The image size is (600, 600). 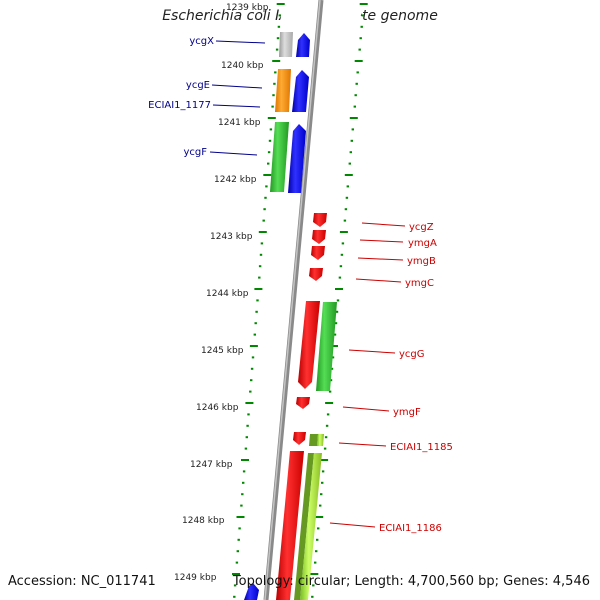 I want to click on kbp-label-1239: 1239 kbp, so click(x=247, y=8).